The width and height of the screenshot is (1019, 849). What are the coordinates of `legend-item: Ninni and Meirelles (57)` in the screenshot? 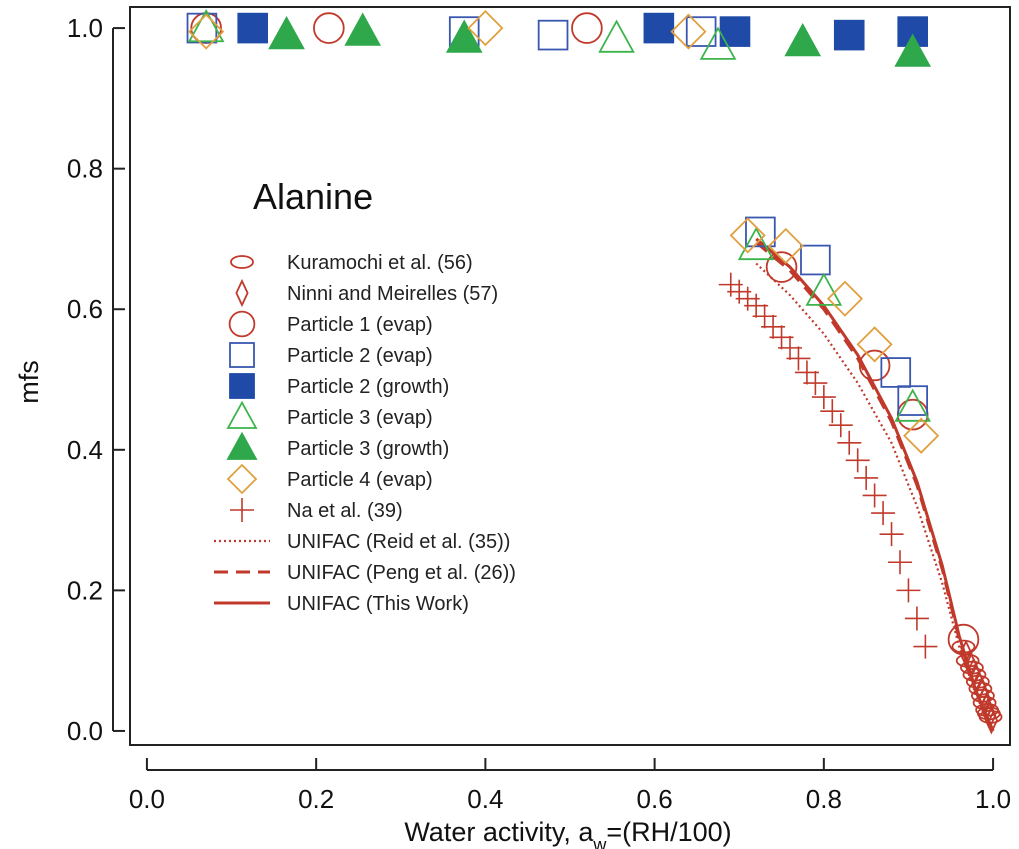 It's located at (366, 293).